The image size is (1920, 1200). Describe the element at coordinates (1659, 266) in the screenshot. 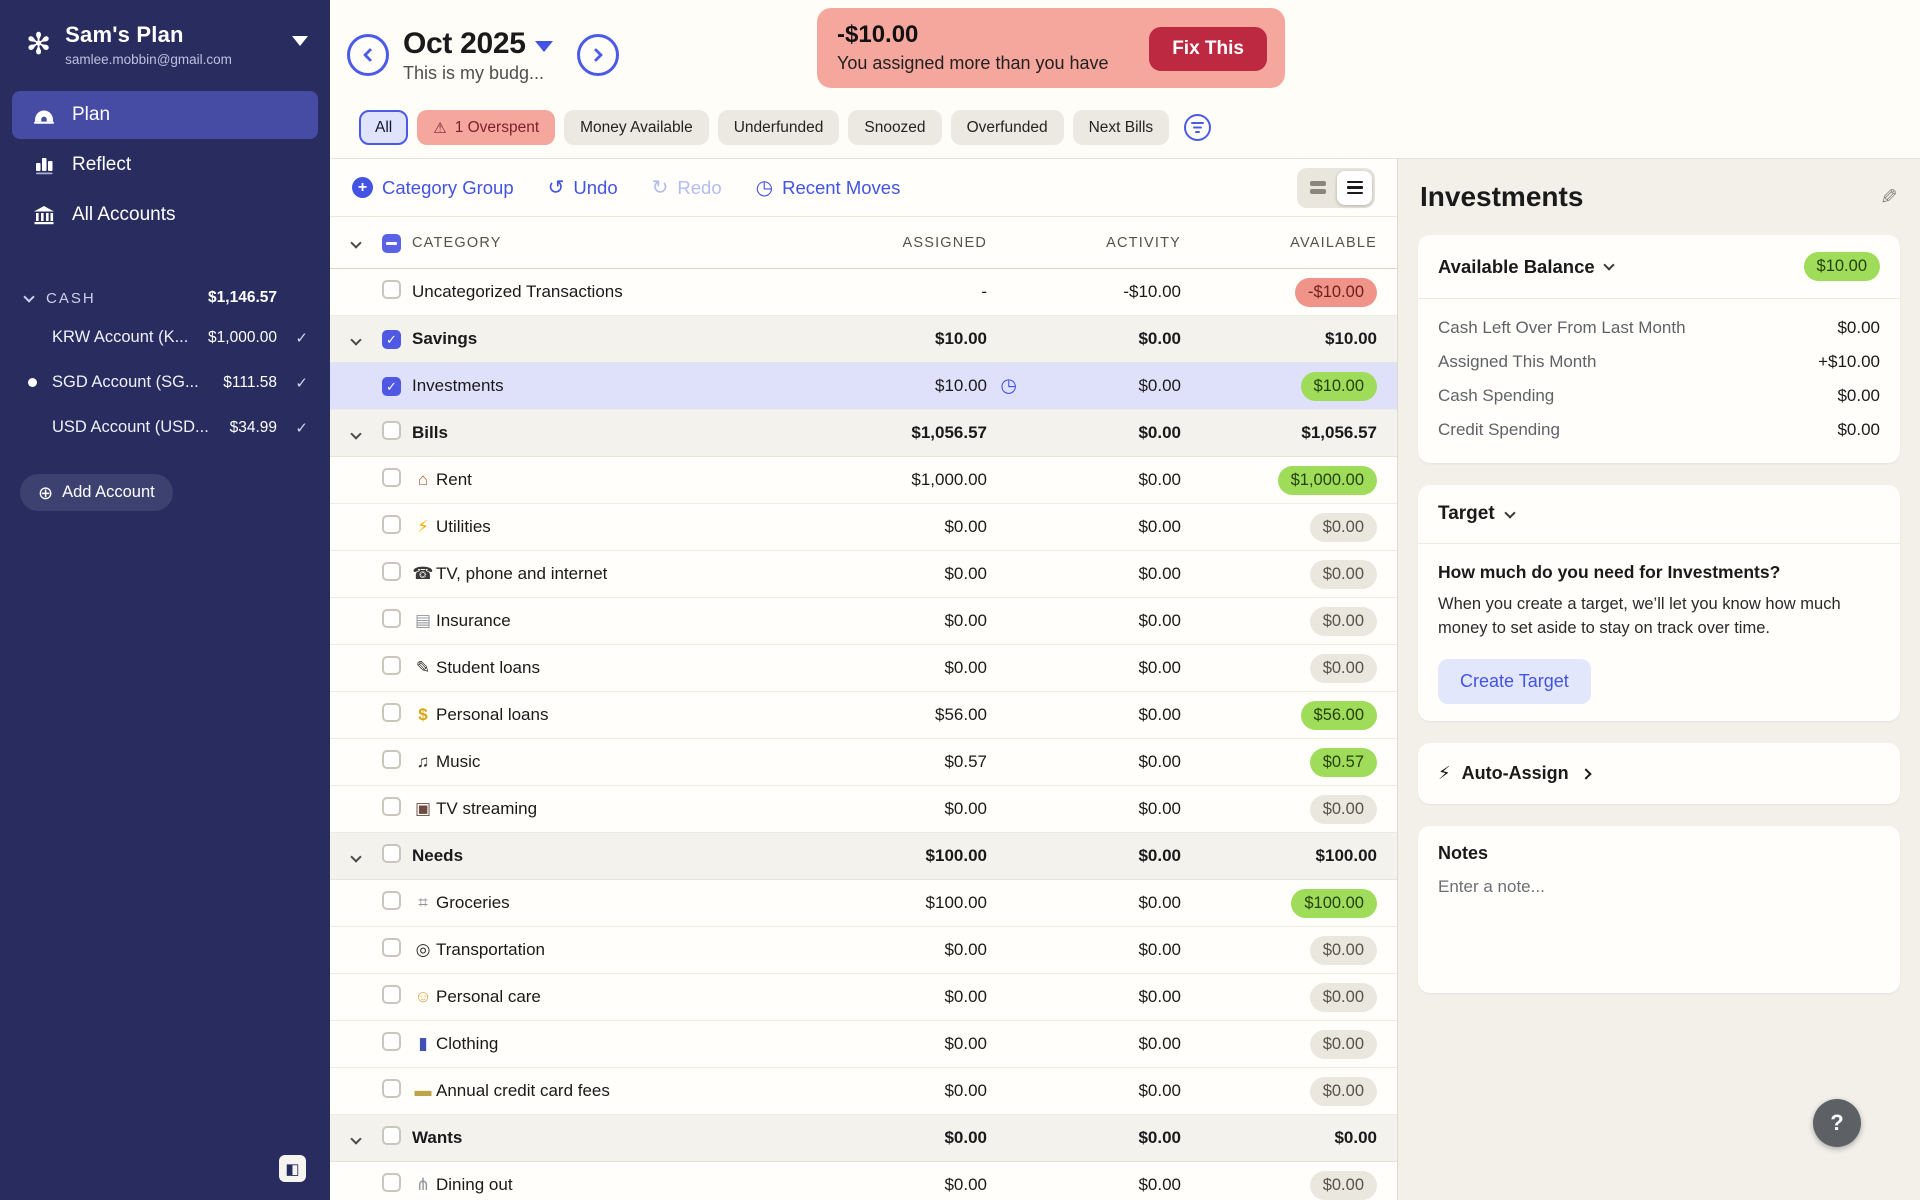

I see `available-balance-row: Available Balance $10.00` at that location.